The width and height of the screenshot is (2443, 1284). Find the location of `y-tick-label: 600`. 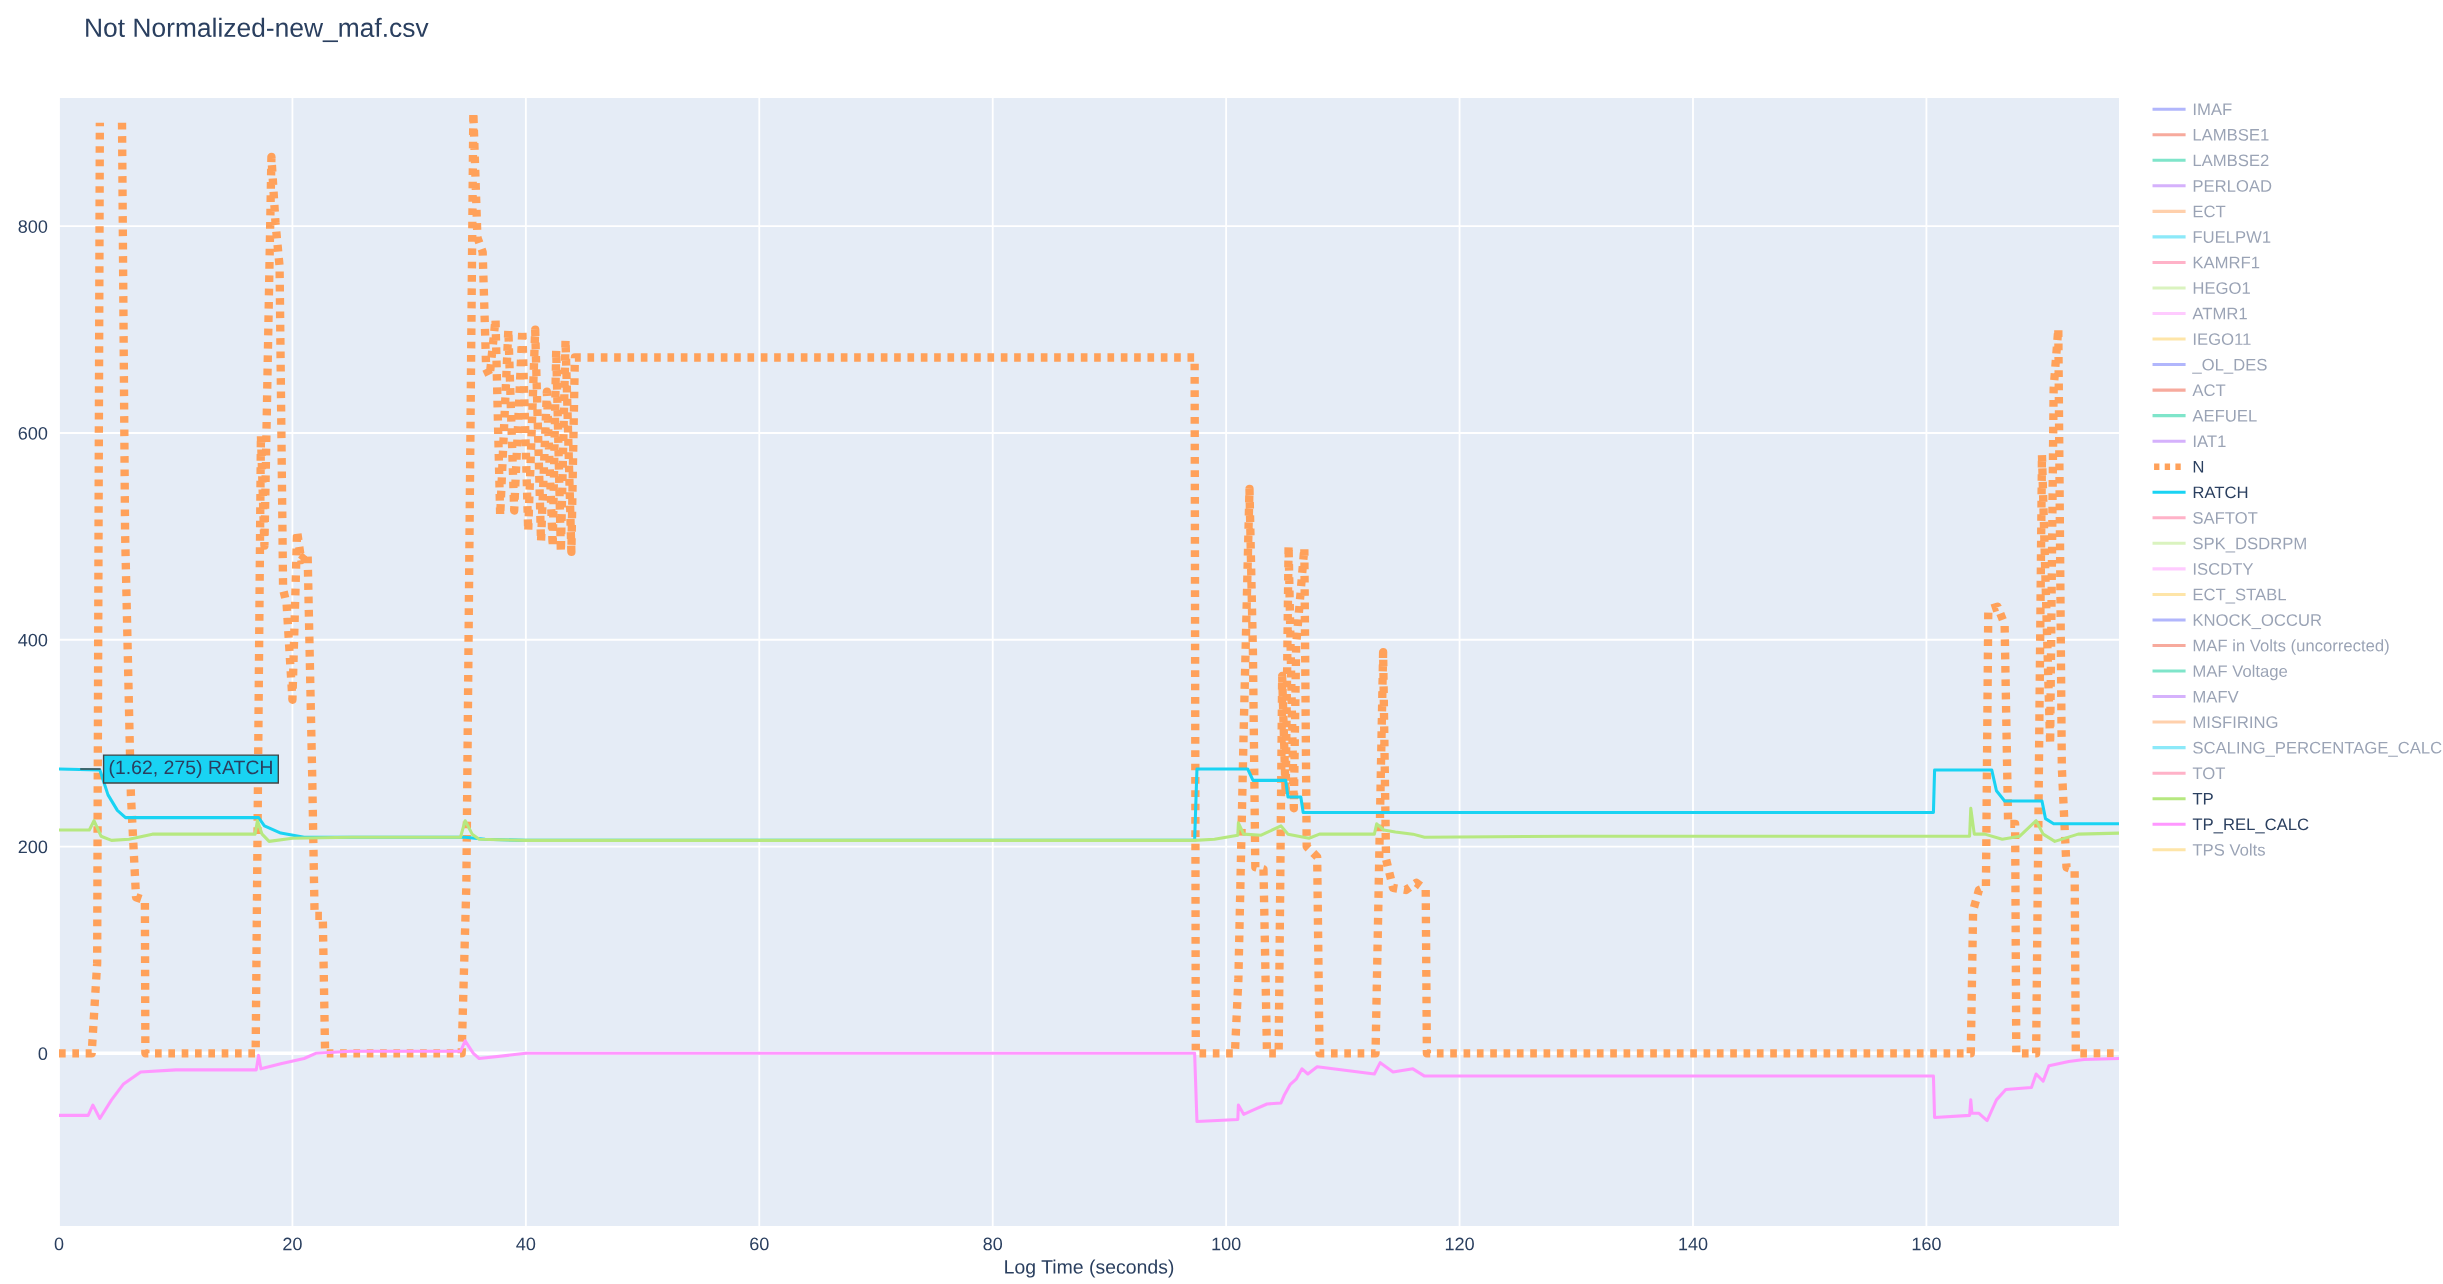

y-tick-label: 600 is located at coordinates (33, 433).